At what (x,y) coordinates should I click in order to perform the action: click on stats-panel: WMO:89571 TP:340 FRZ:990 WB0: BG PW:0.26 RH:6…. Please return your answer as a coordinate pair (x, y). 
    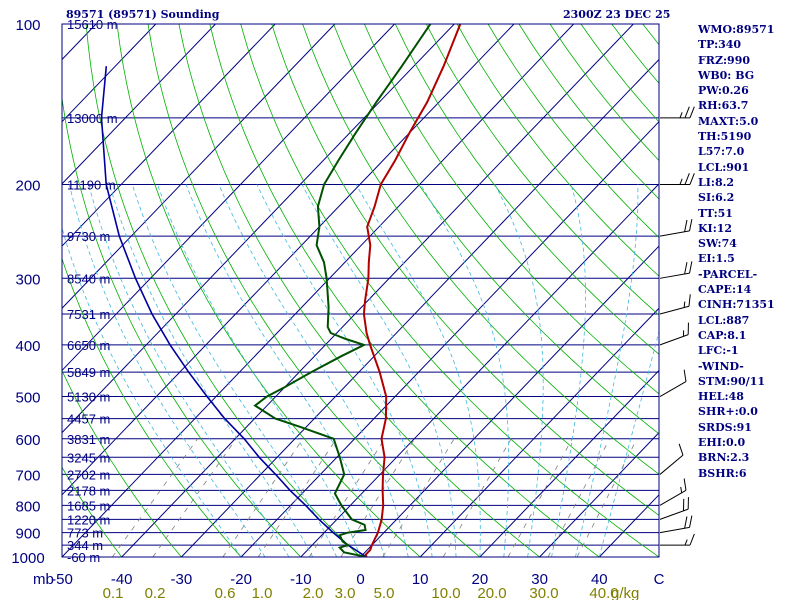
    Looking at the image, I should click on (736, 251).